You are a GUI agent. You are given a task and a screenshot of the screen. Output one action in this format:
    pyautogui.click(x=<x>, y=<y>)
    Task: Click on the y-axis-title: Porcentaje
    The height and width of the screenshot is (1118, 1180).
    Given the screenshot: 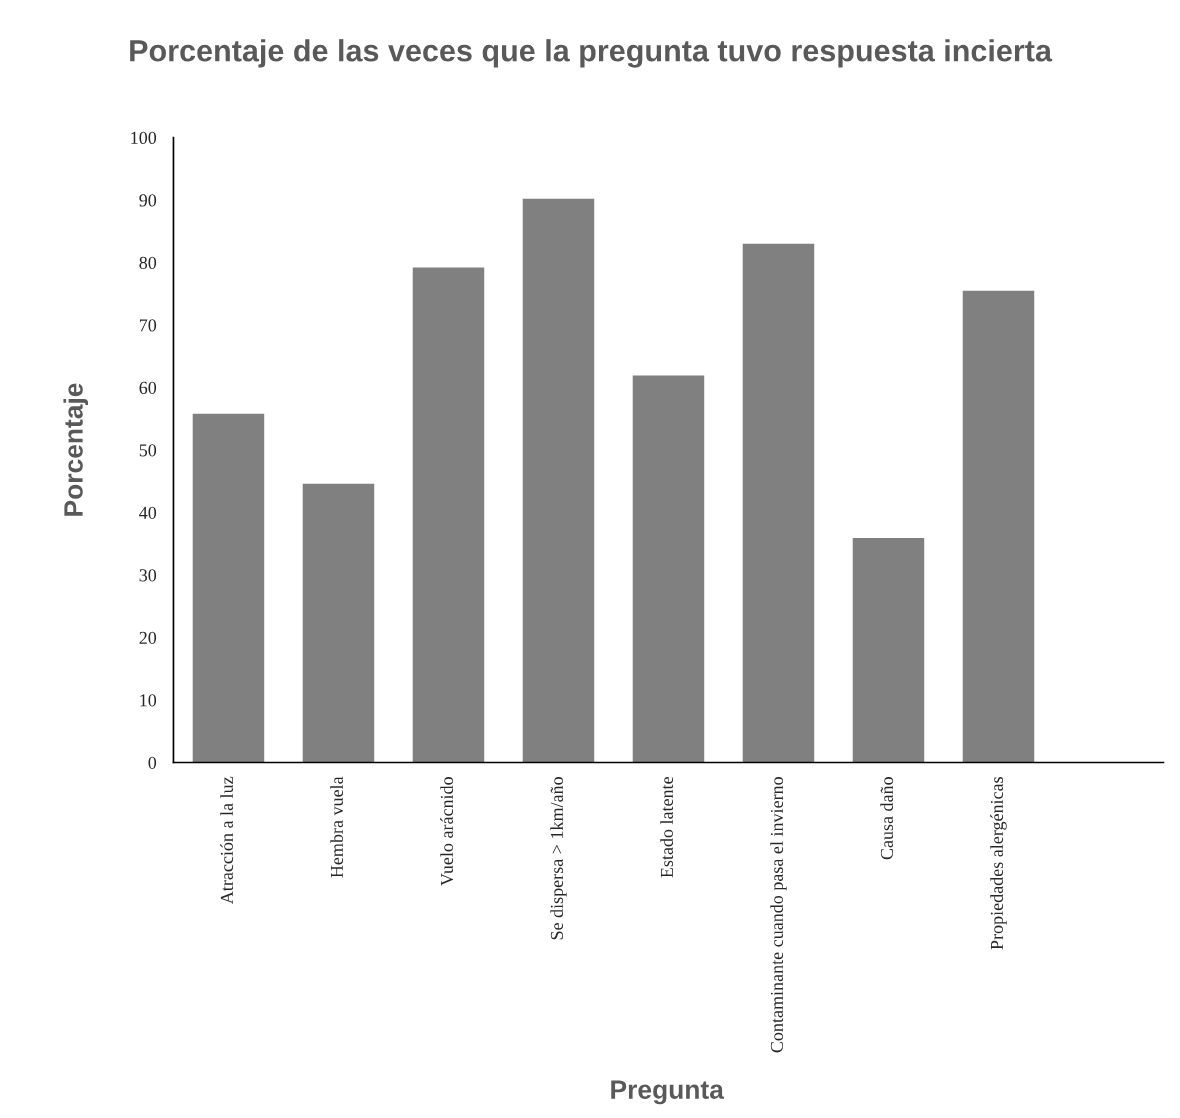 What is the action you would take?
    pyautogui.click(x=76, y=449)
    